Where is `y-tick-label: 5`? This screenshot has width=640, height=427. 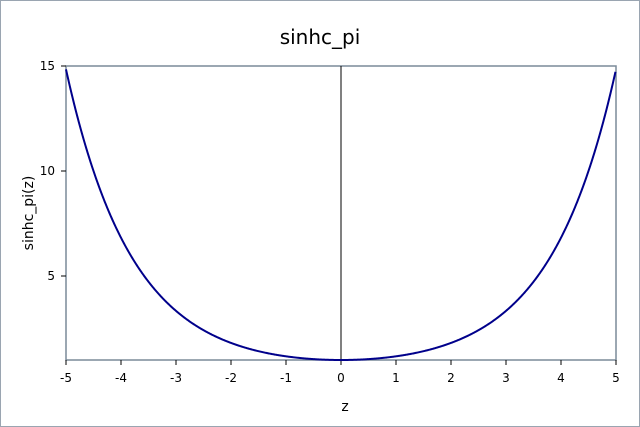 y-tick-label: 5 is located at coordinates (51, 276).